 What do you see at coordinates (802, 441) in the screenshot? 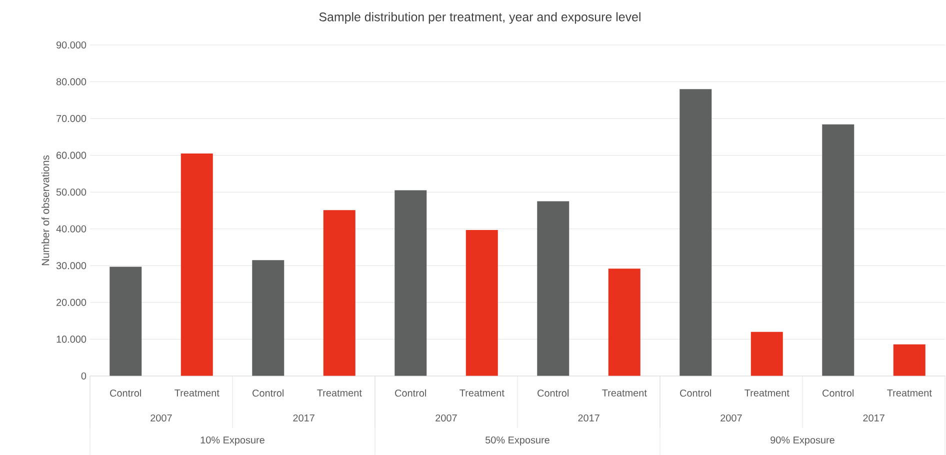
I see `text: 90% Exposure` at bounding box center [802, 441].